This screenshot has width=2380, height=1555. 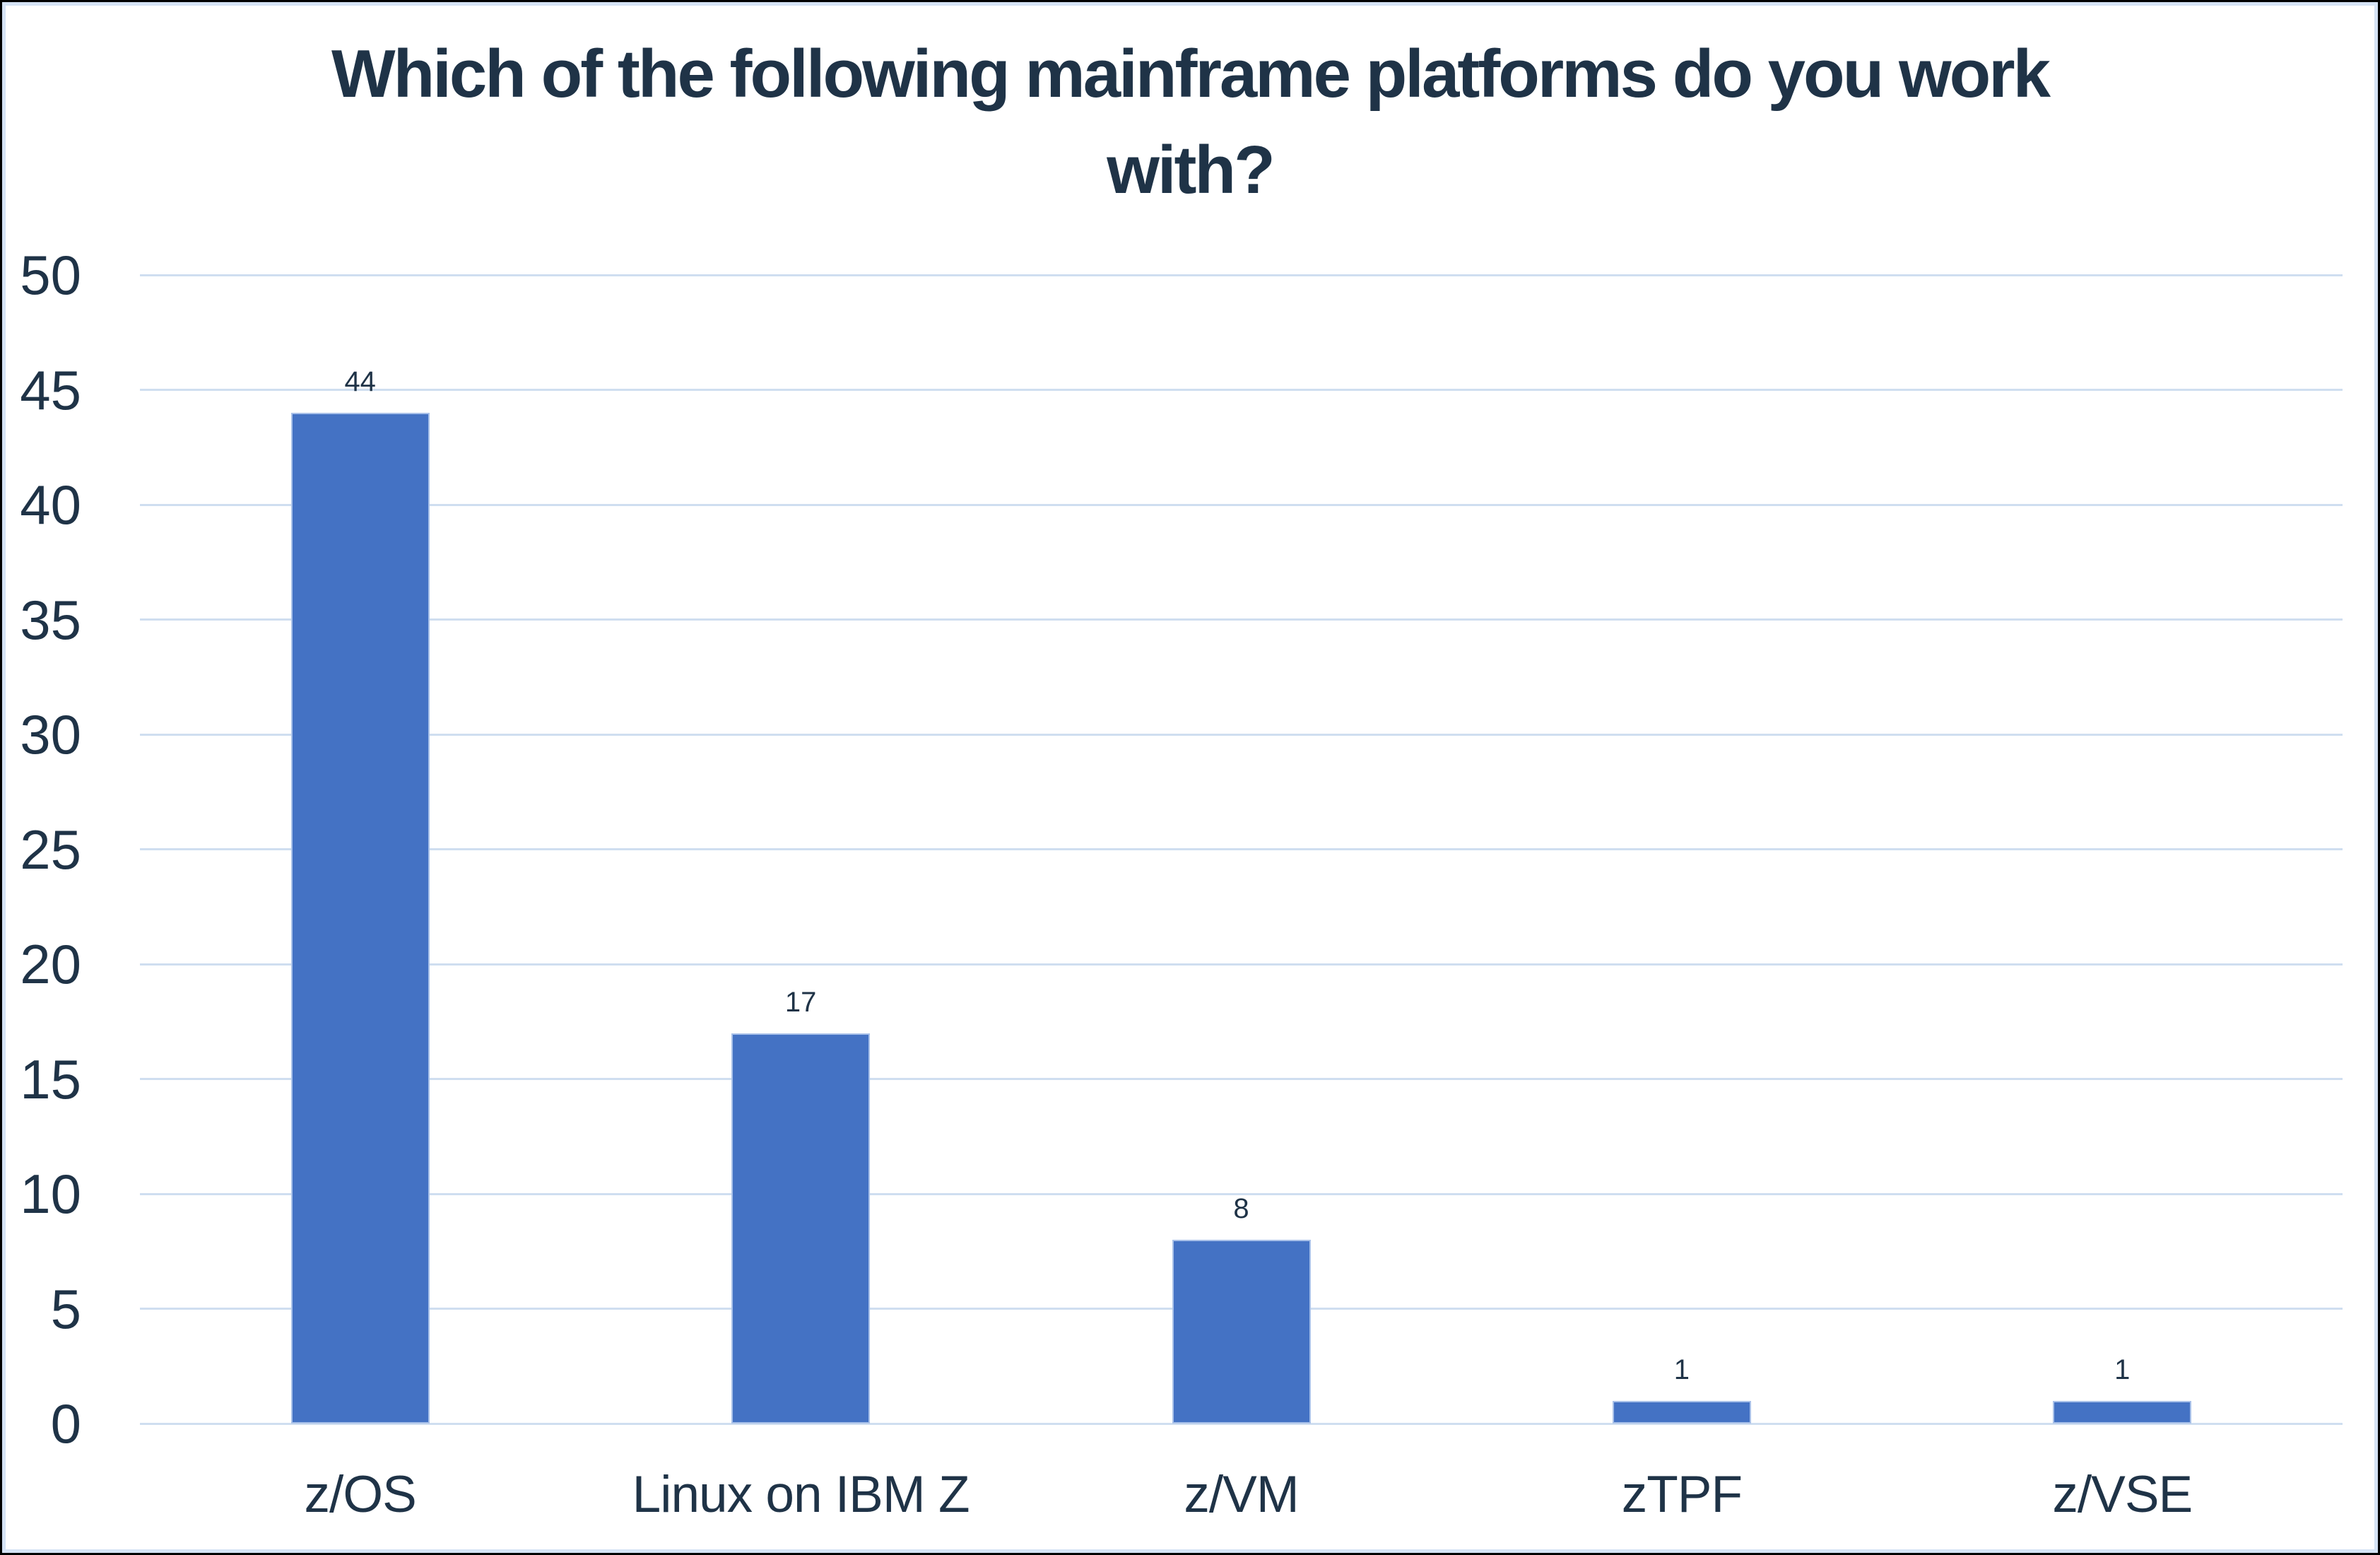 What do you see at coordinates (361, 1494) in the screenshot?
I see `x-axis-category-label: z/OS` at bounding box center [361, 1494].